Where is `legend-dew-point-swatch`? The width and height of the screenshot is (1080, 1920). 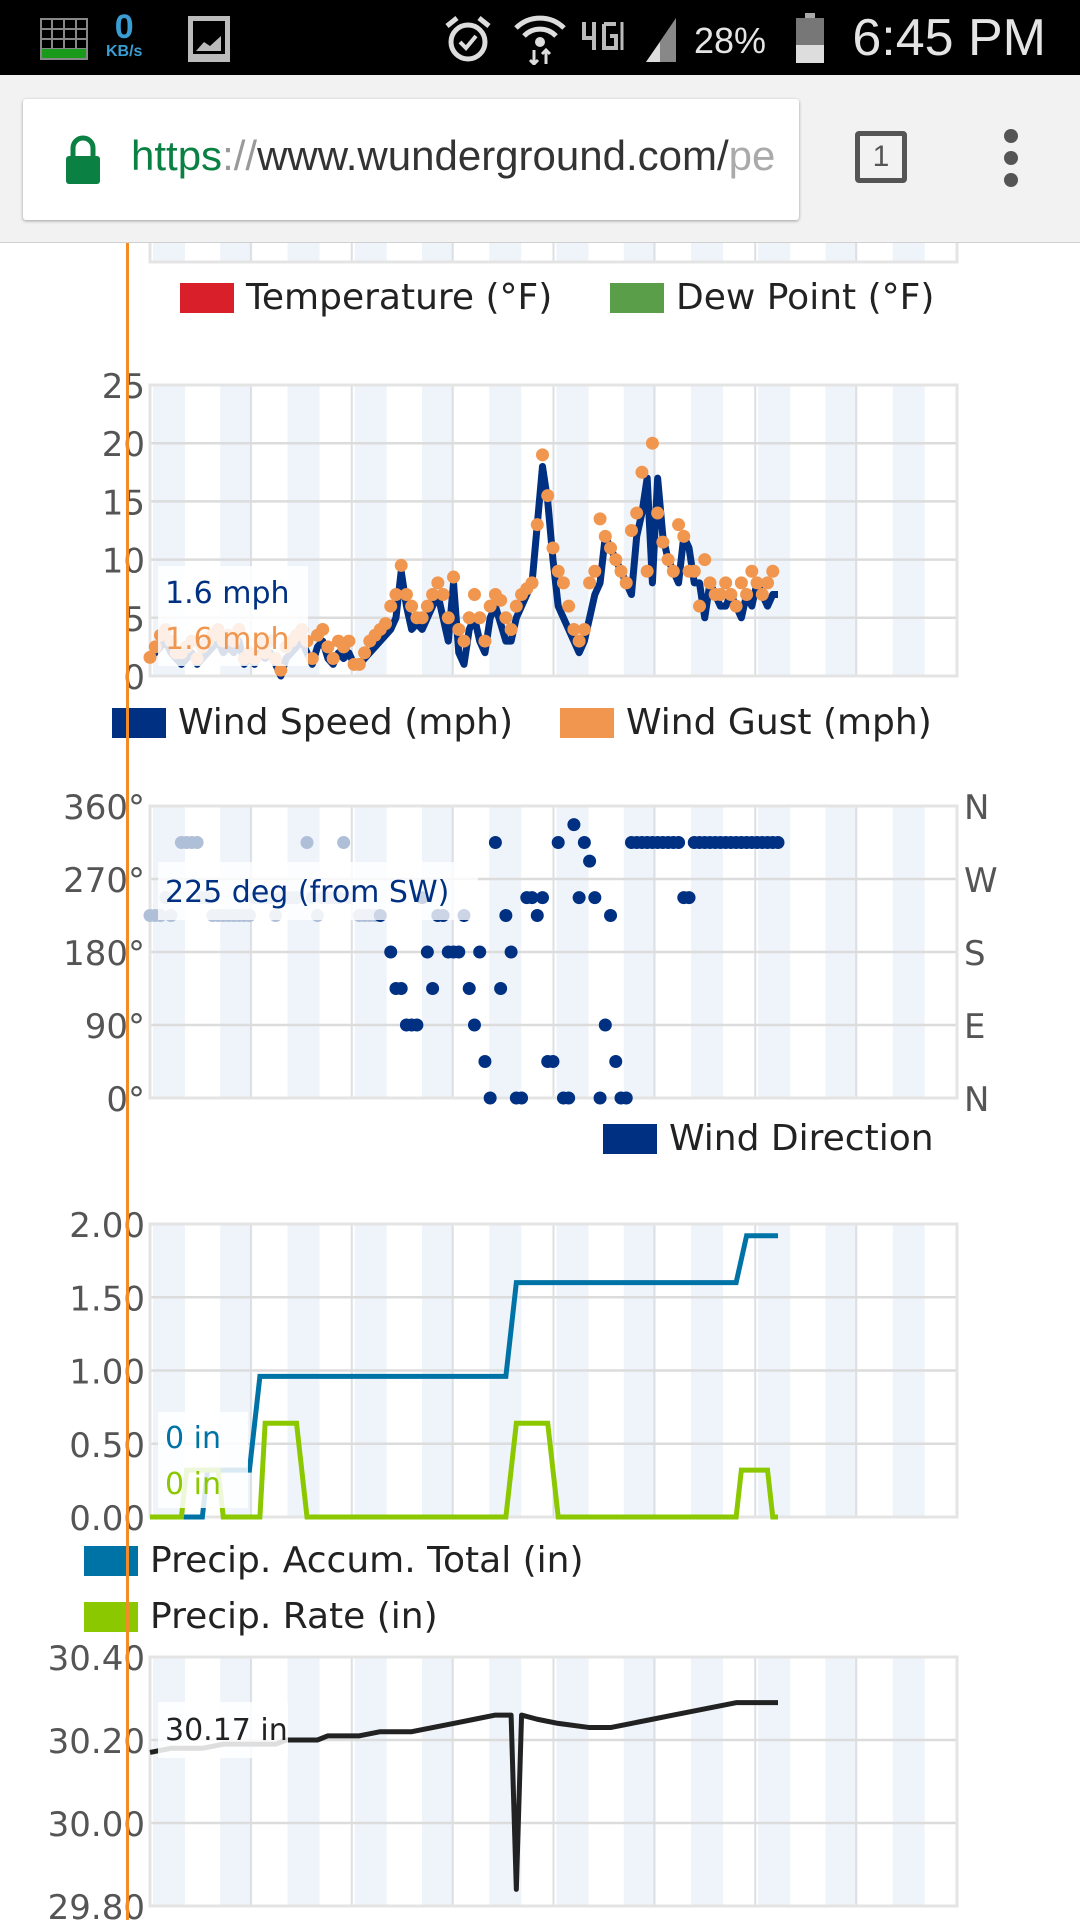
legend-dew-point-swatch is located at coordinates (637, 298).